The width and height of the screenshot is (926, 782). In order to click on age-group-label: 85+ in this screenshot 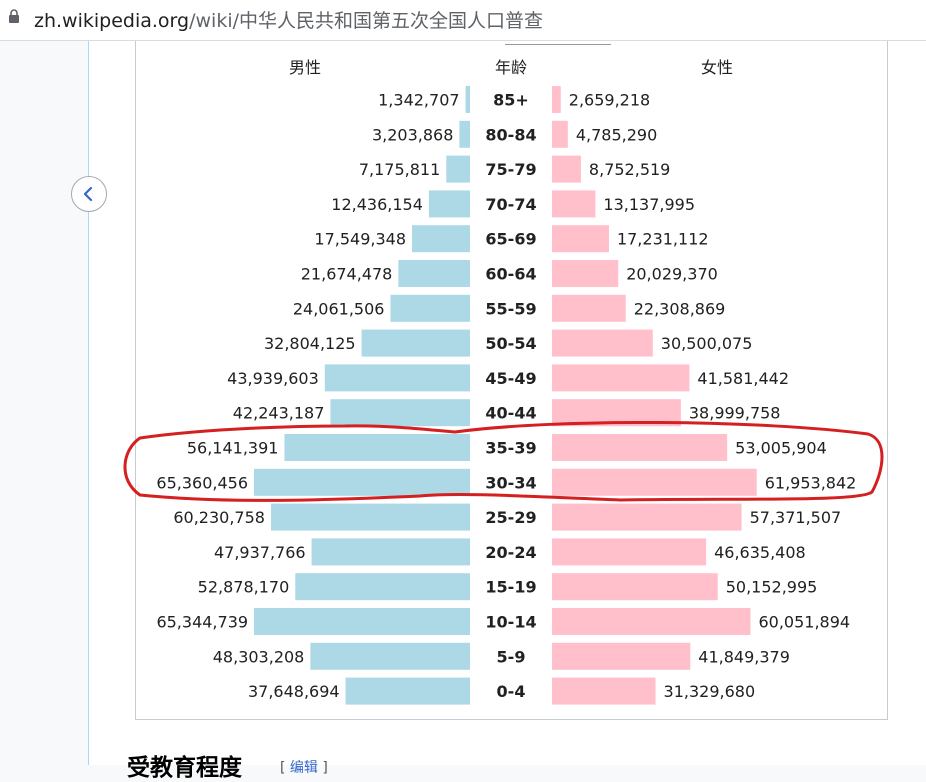, I will do `click(511, 100)`.